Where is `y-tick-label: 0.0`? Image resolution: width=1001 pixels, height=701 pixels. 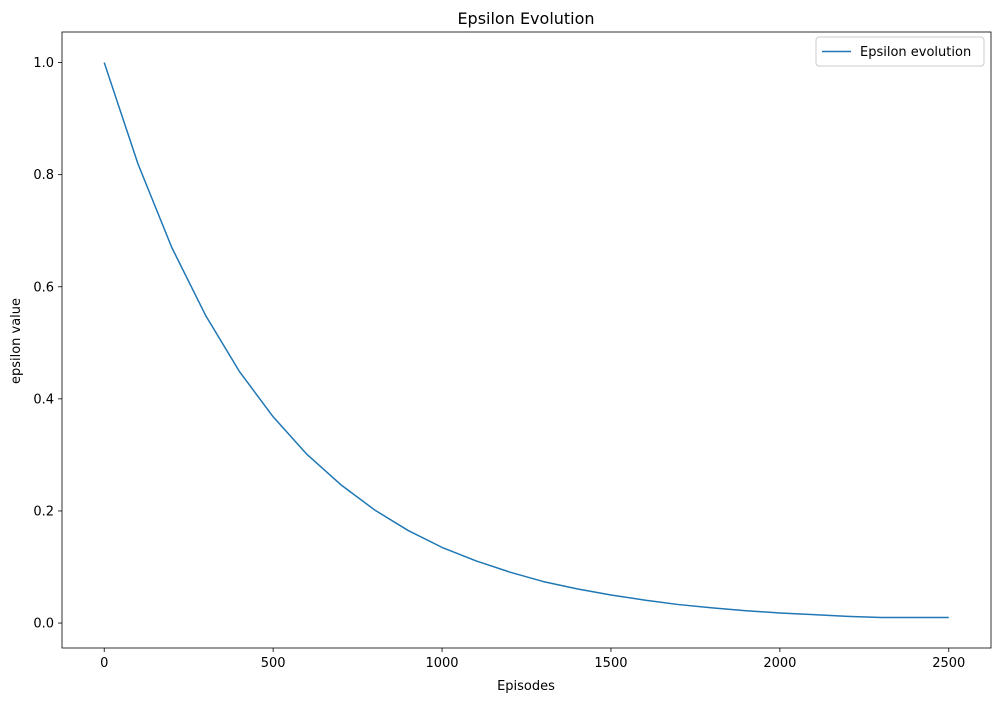 y-tick-label: 0.0 is located at coordinates (43, 624).